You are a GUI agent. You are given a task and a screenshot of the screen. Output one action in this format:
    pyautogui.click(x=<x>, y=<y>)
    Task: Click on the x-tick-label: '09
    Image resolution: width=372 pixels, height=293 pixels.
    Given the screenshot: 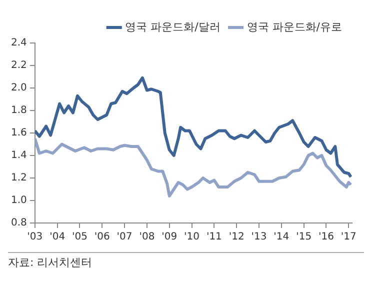 What is the action you would take?
    pyautogui.click(x=170, y=237)
    